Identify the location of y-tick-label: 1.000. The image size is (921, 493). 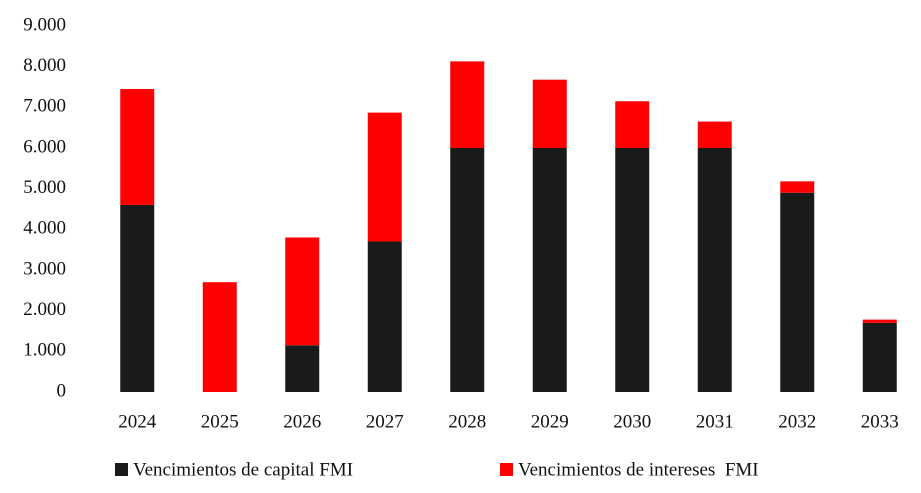
(44, 350).